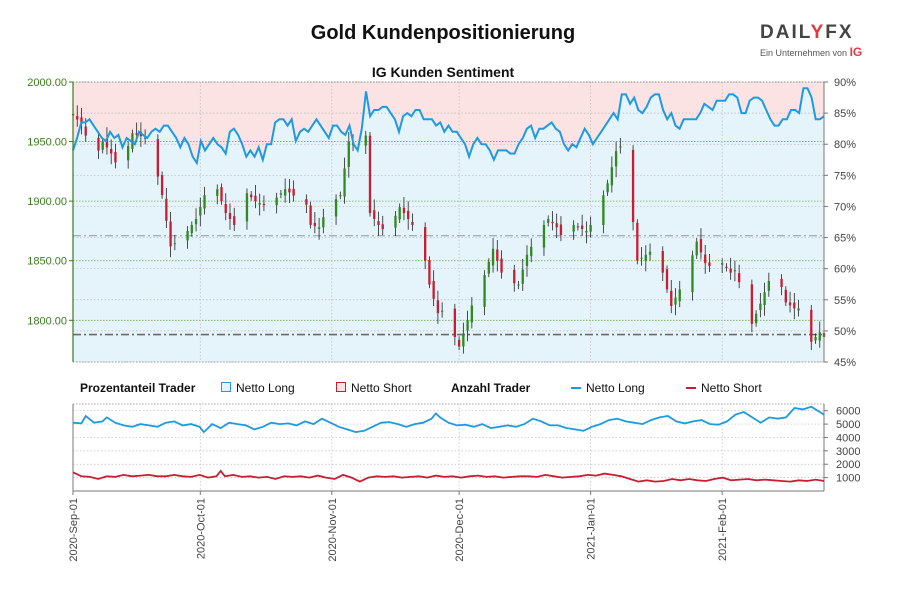 The image size is (900, 600). What do you see at coordinates (47, 262) in the screenshot?
I see `price-tick-label: 1850.00` at bounding box center [47, 262].